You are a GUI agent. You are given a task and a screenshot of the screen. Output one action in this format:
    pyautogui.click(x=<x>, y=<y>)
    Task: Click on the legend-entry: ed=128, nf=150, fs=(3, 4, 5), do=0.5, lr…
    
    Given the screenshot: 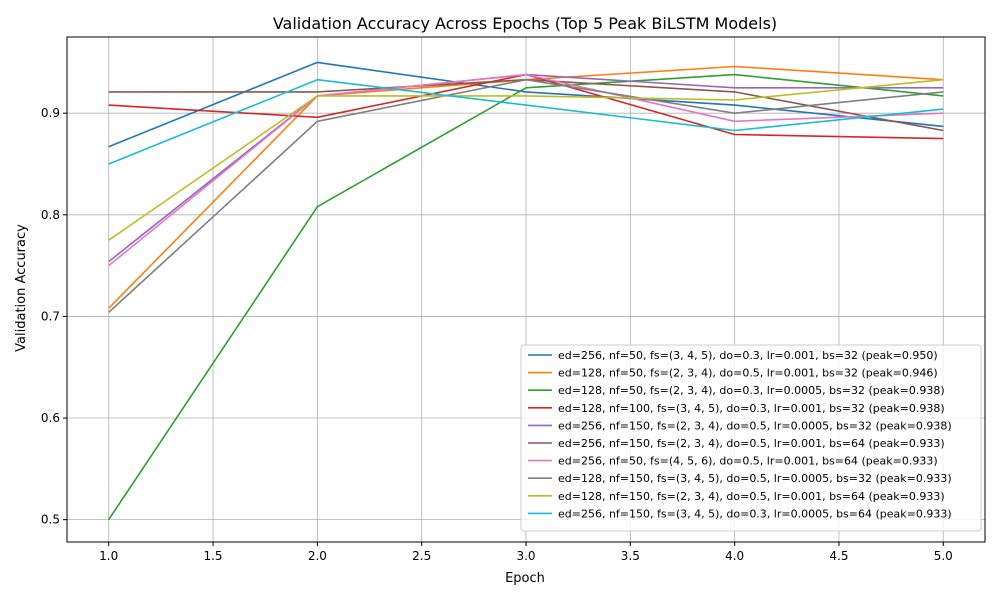 What is the action you would take?
    pyautogui.click(x=755, y=478)
    